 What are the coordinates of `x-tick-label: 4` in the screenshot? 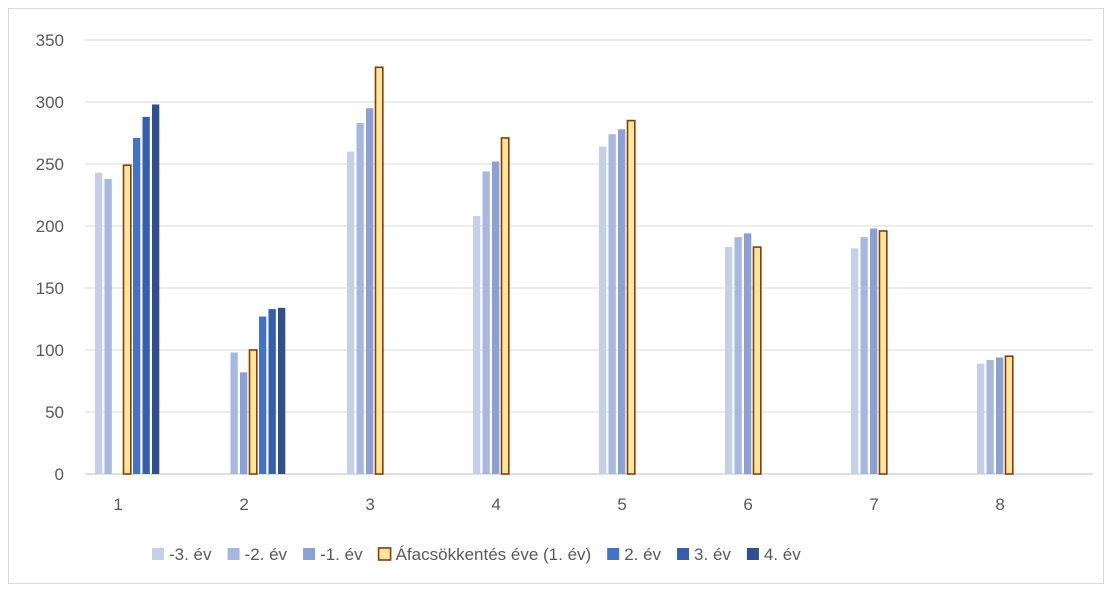 It's located at (495, 504).